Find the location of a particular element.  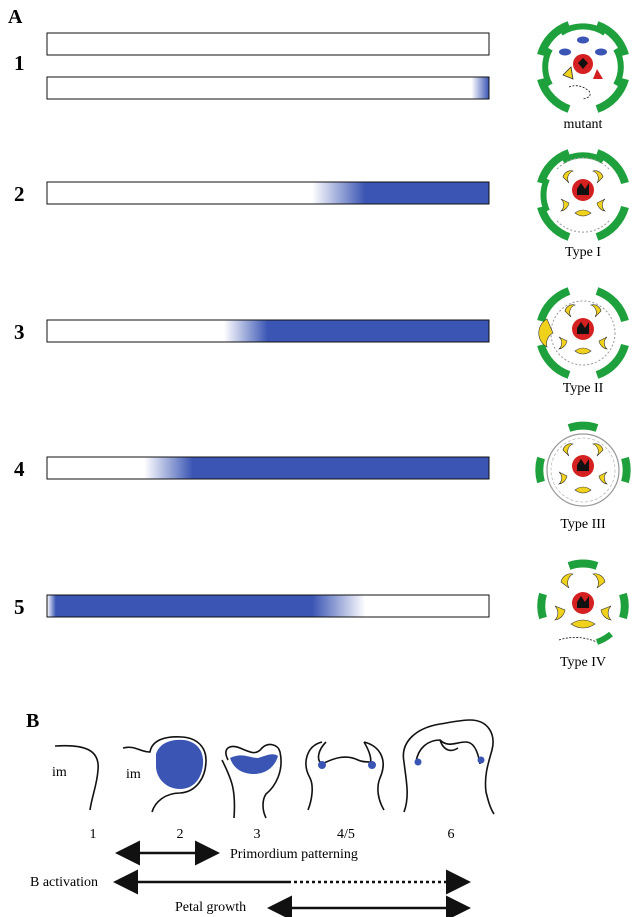

row-4-number: 4 is located at coordinates (19, 469).